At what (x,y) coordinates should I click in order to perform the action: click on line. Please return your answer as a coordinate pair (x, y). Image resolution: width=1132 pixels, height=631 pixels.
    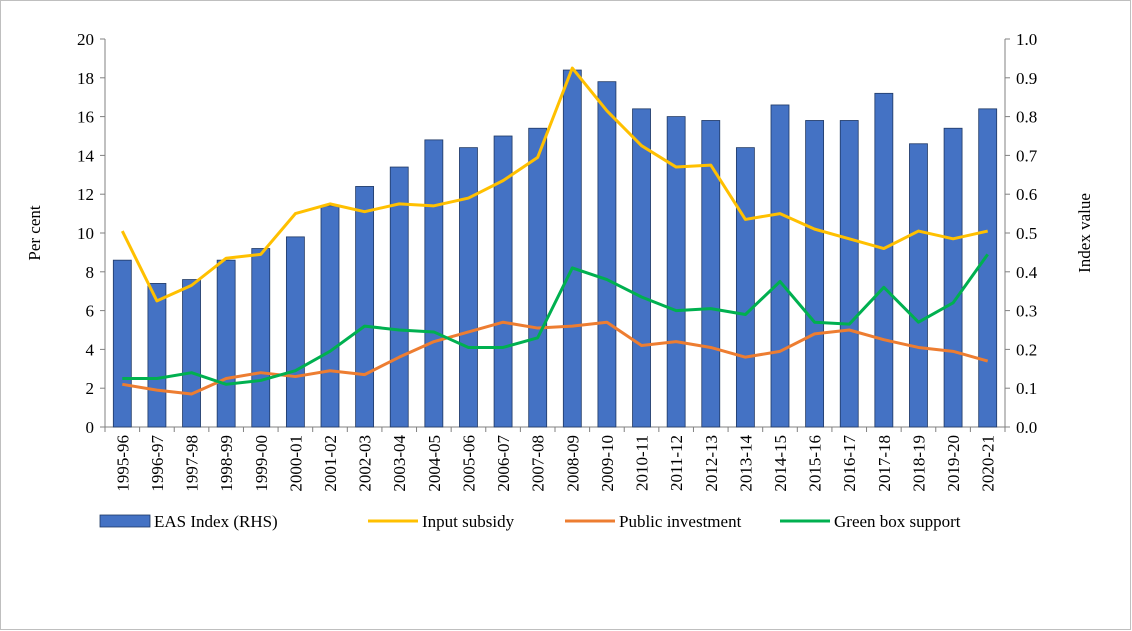
    Looking at the image, I should click on (555, 358).